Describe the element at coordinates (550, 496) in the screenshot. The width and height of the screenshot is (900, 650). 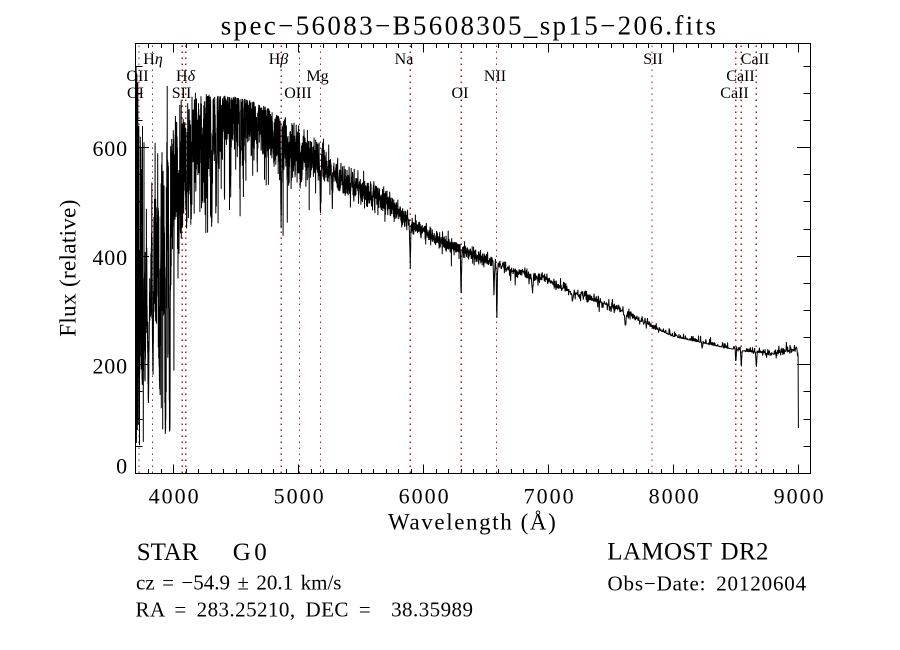
I see `svg-text: 7000` at that location.